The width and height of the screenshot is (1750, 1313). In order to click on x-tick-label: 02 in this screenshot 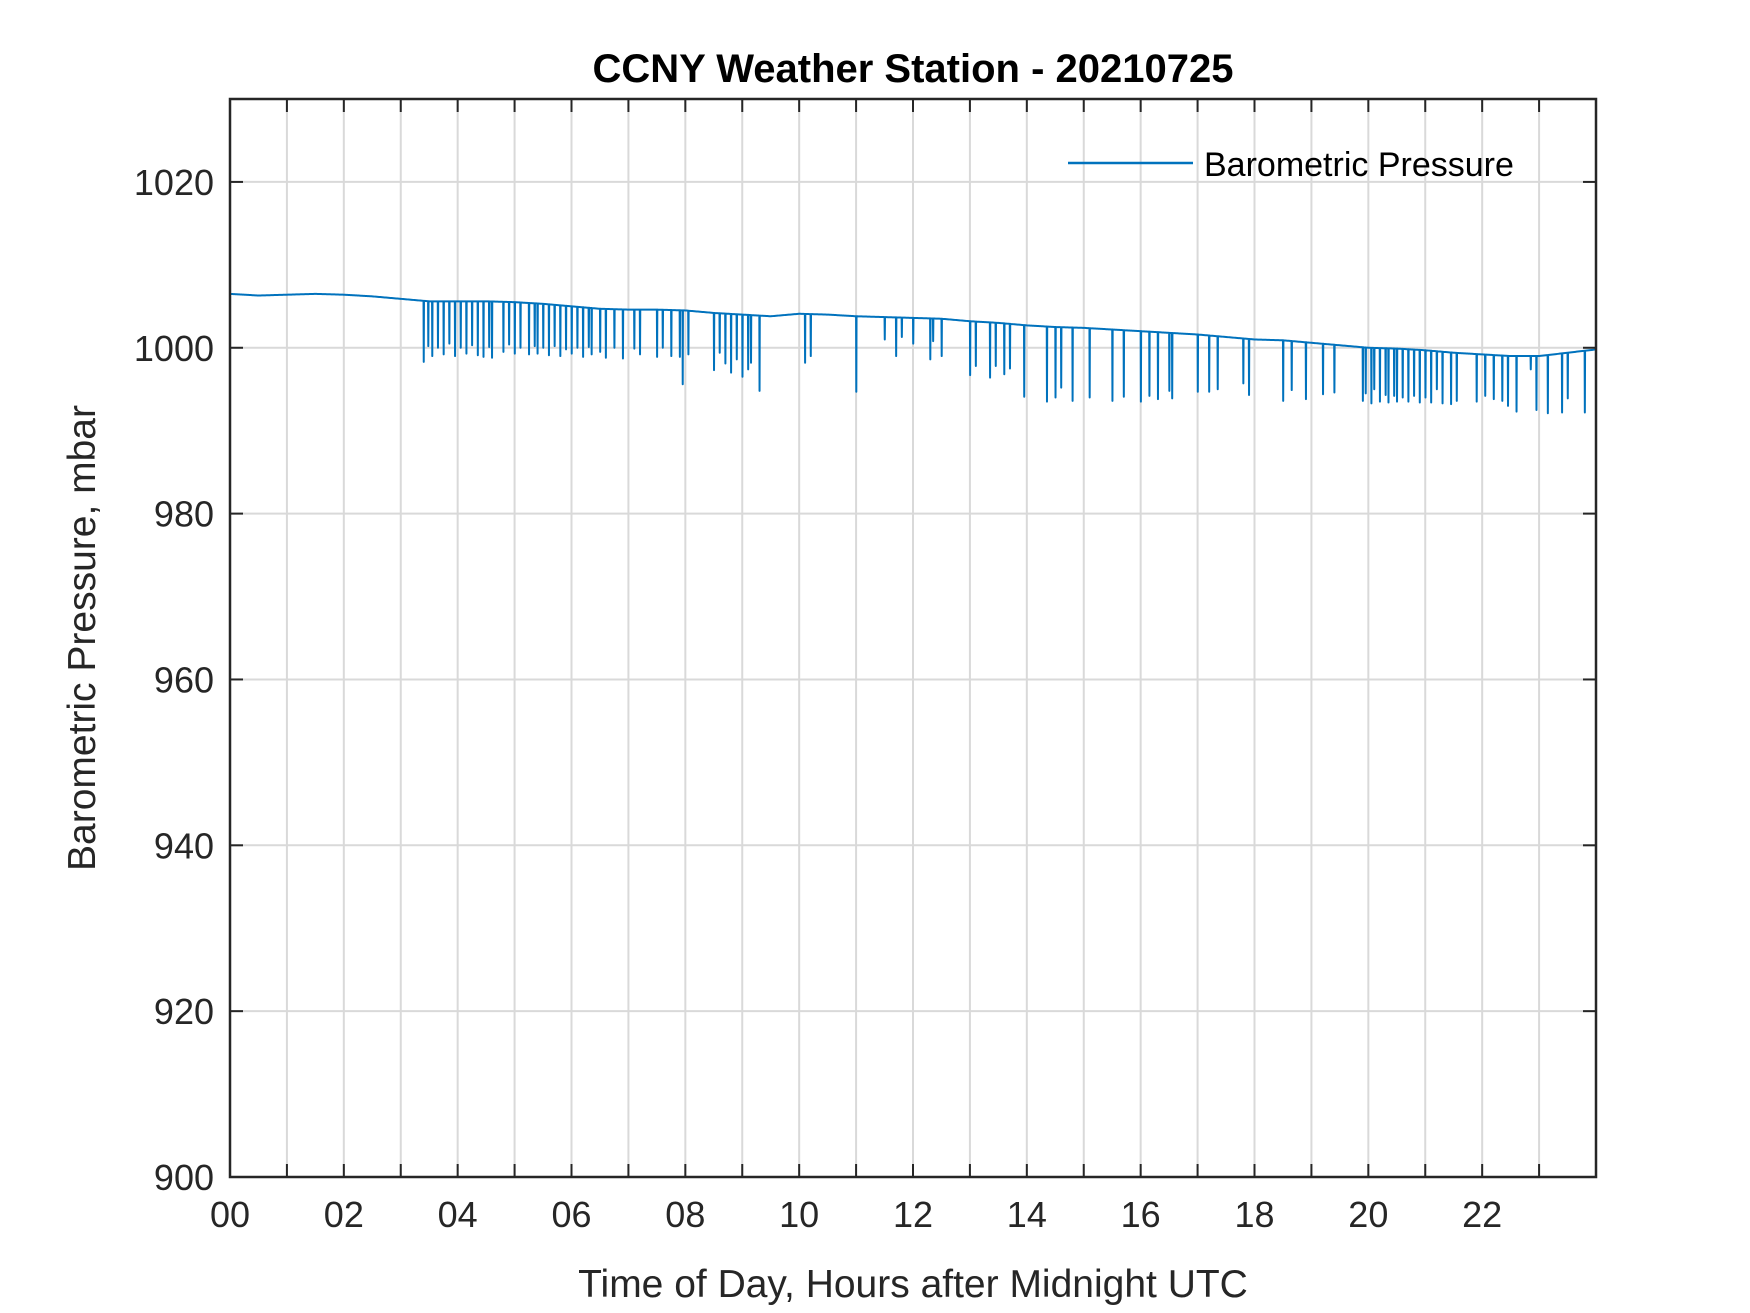, I will do `click(344, 1214)`.